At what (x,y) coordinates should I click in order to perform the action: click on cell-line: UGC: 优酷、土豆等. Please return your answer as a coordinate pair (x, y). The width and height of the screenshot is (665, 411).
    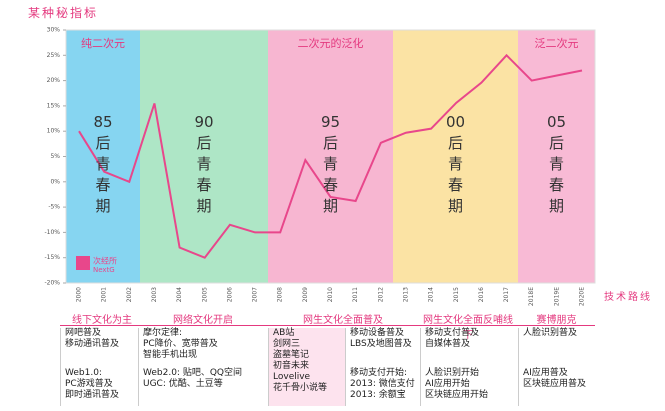
    Looking at the image, I should click on (183, 384).